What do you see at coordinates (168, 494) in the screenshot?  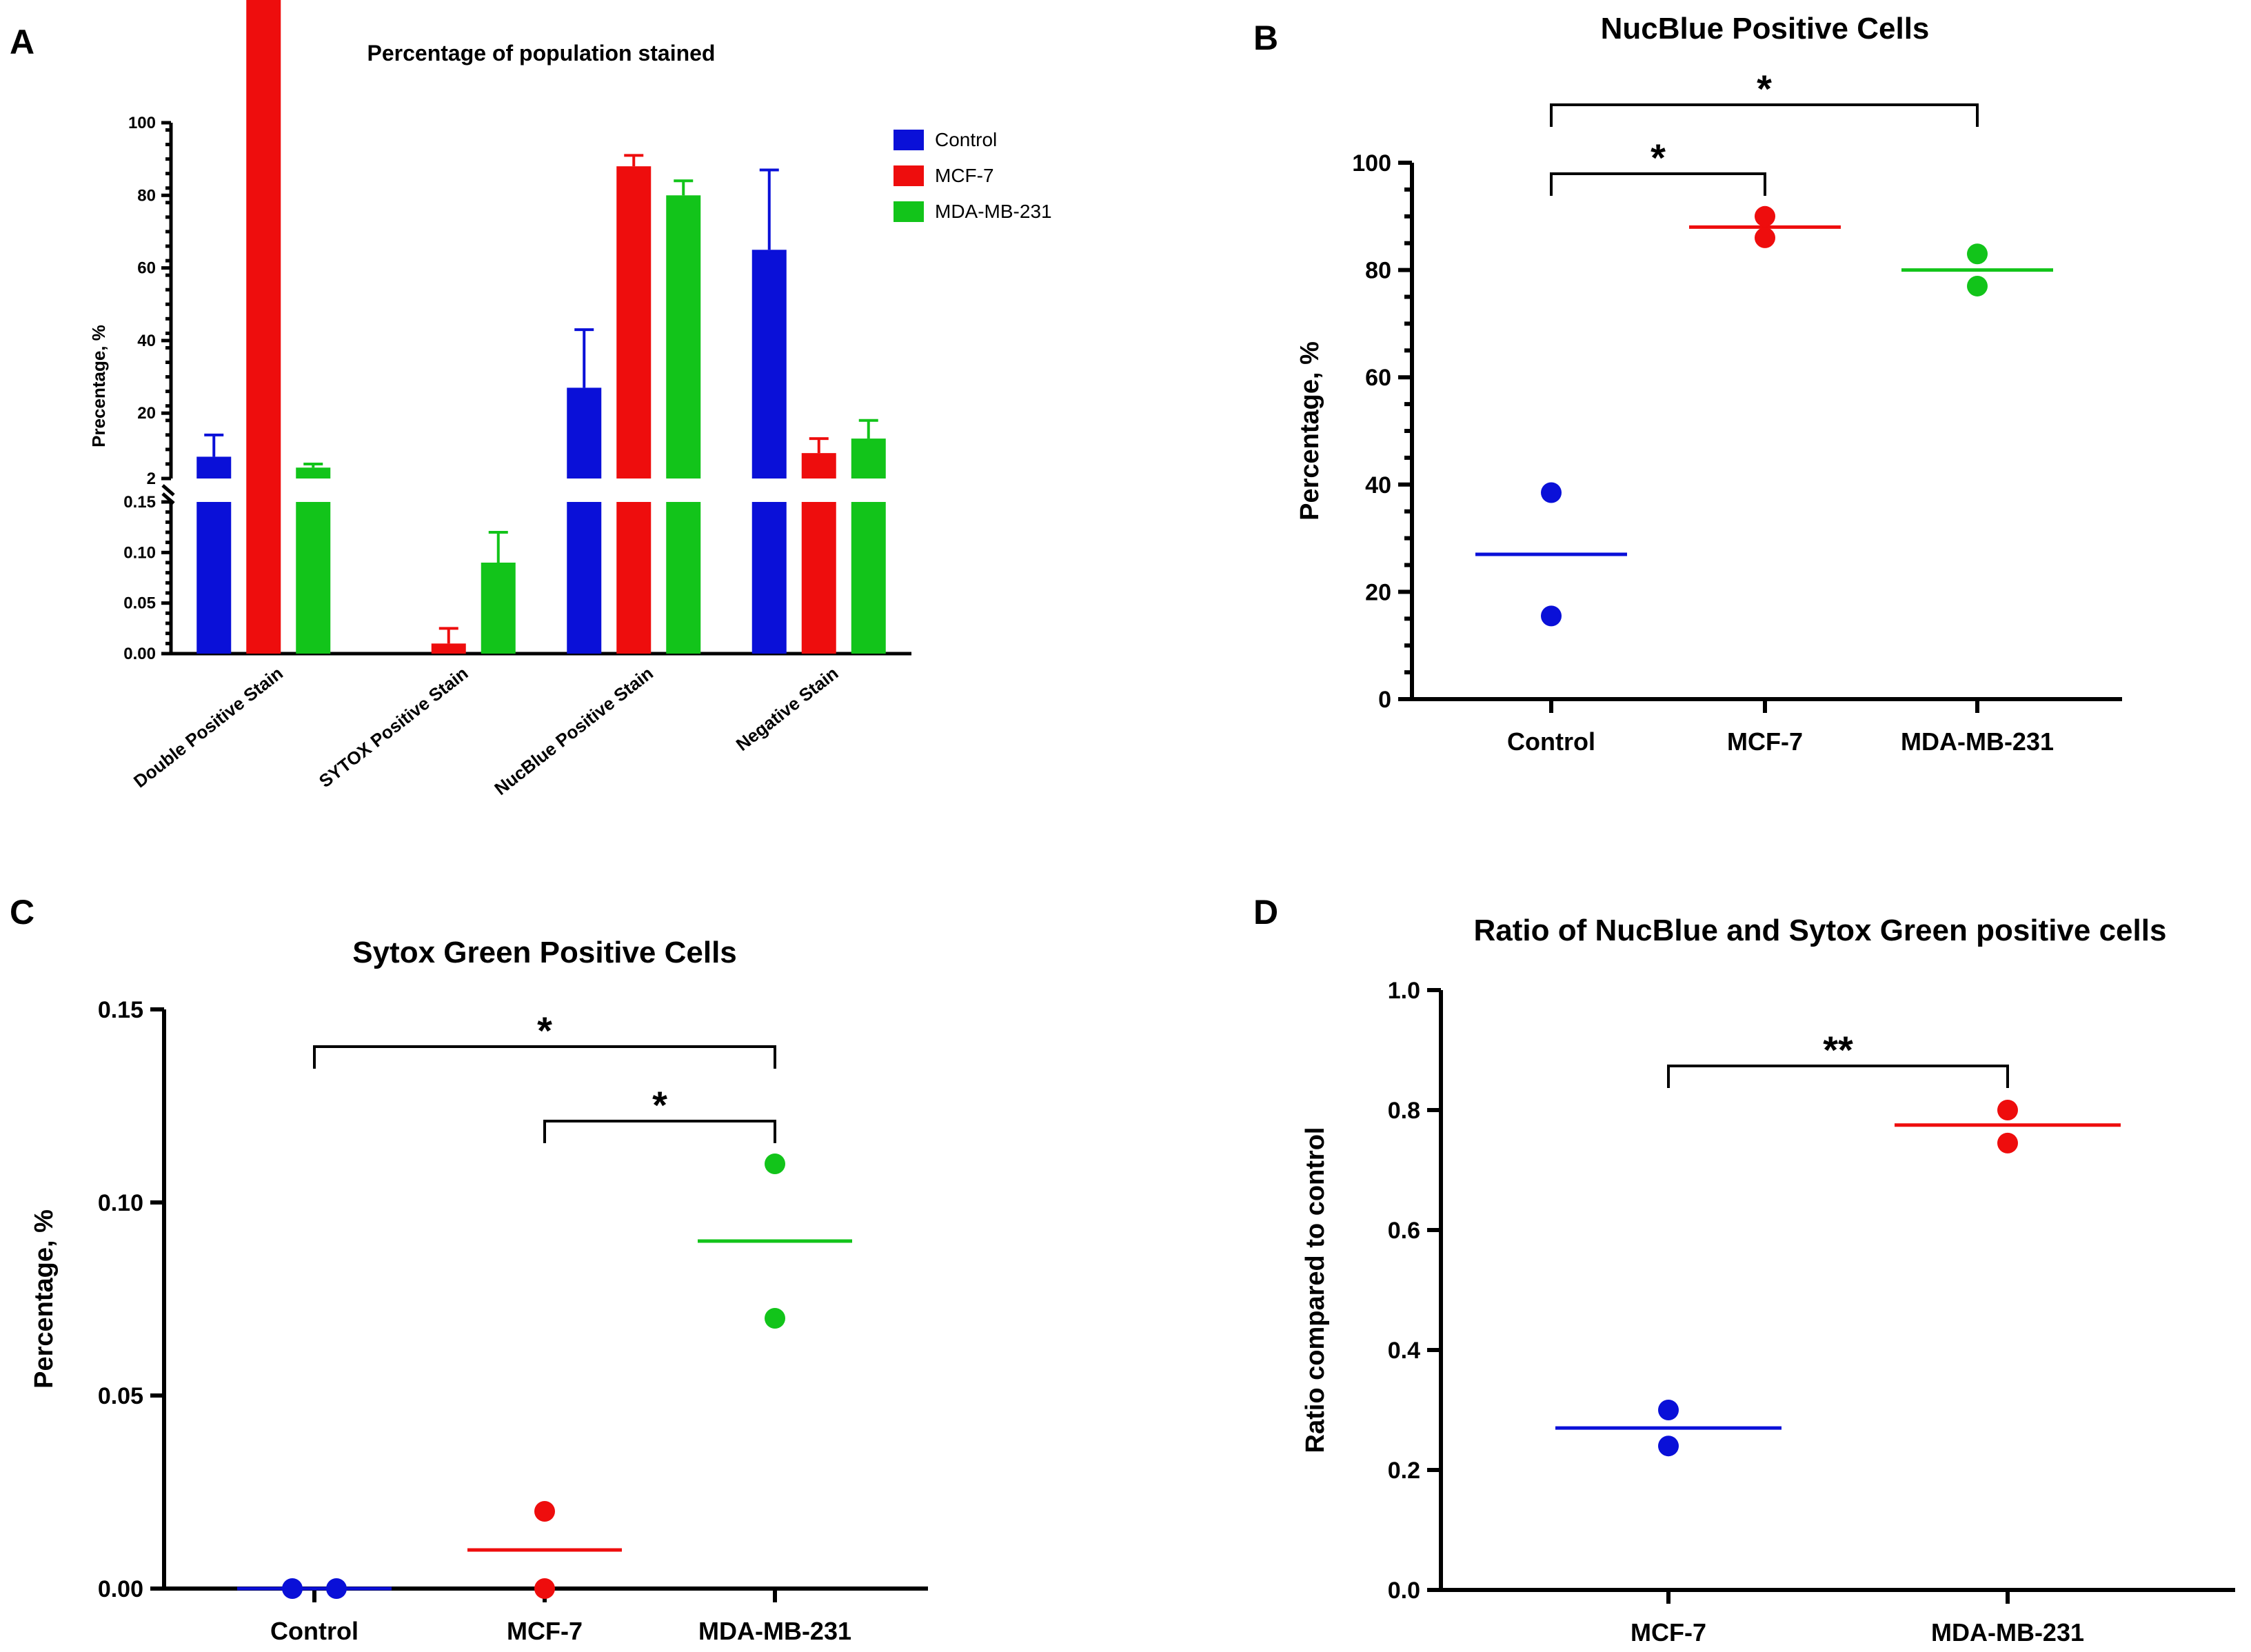 I see `chart-a-axis-break` at bounding box center [168, 494].